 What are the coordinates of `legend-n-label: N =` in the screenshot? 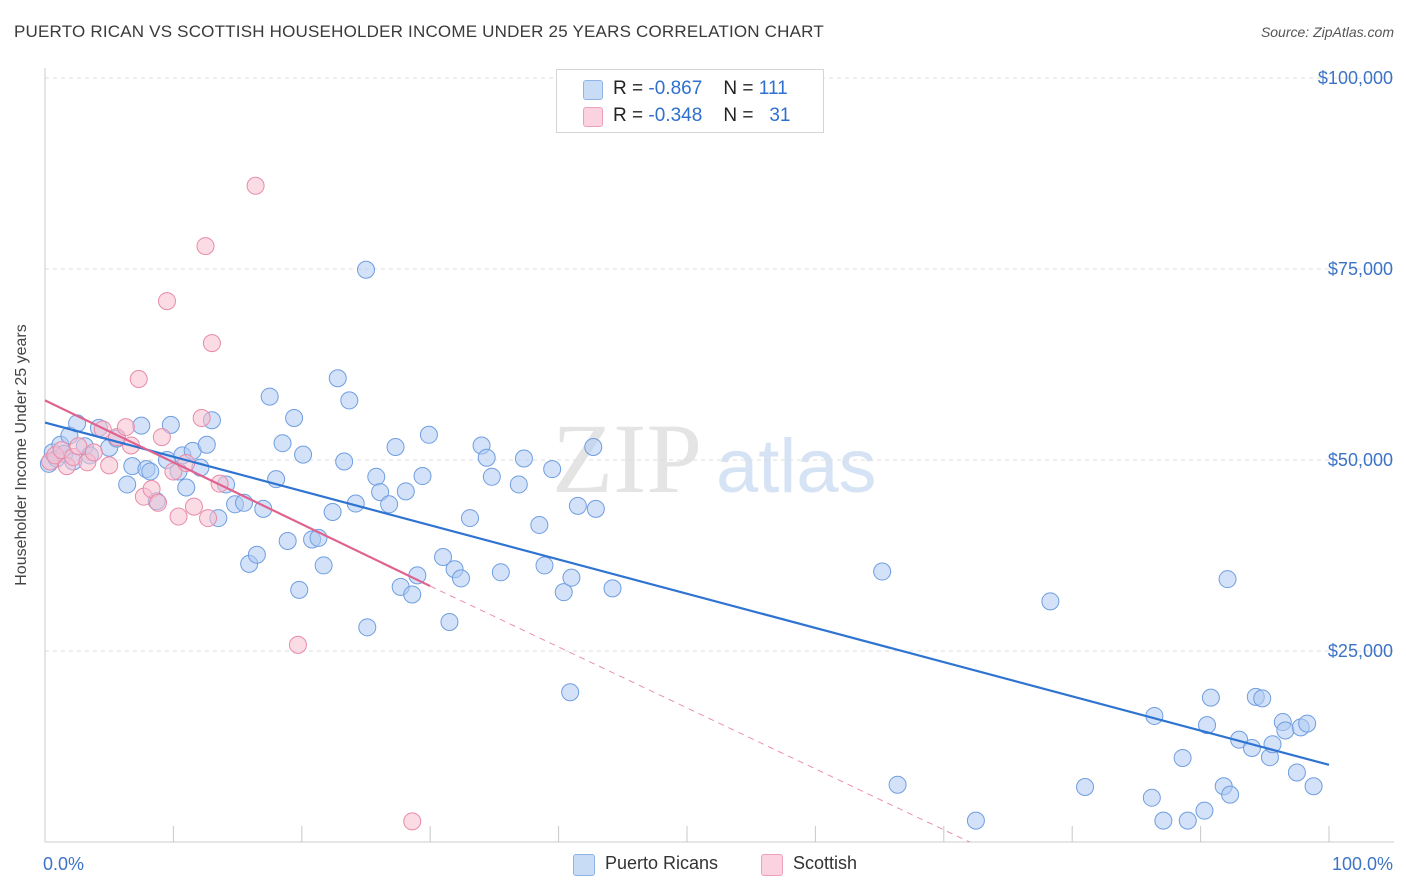 It's located at (738, 88).